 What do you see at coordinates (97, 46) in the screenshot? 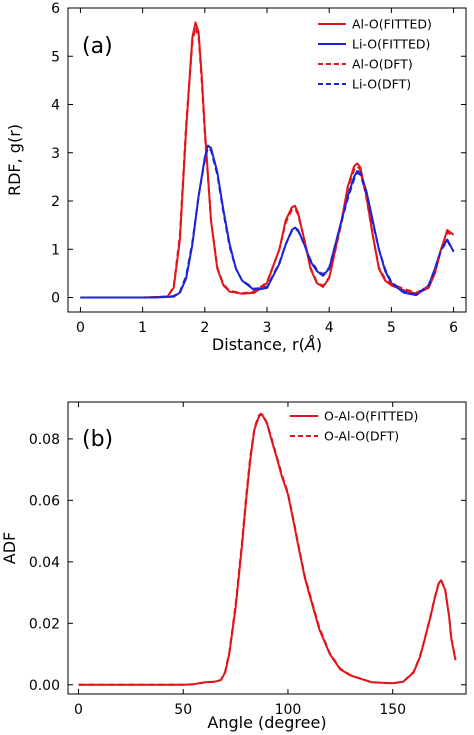
I see `panel-a-label: (a)` at bounding box center [97, 46].